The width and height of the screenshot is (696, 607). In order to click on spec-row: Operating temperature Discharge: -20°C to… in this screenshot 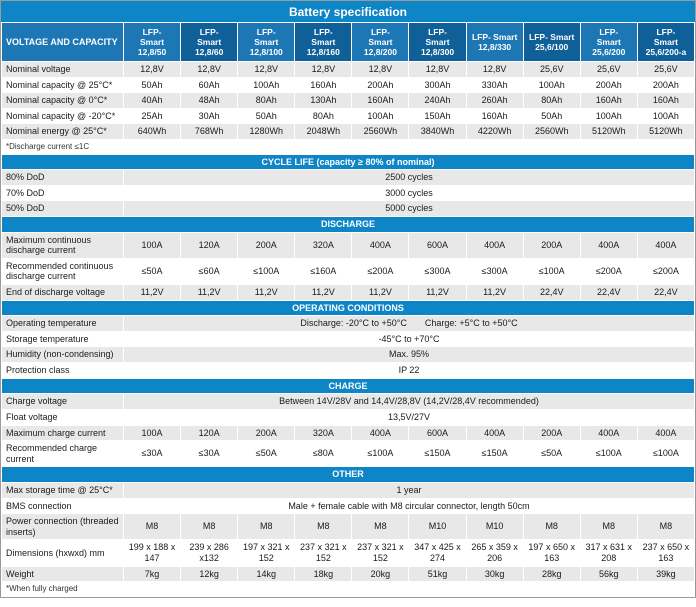, I will do `click(348, 323)`.